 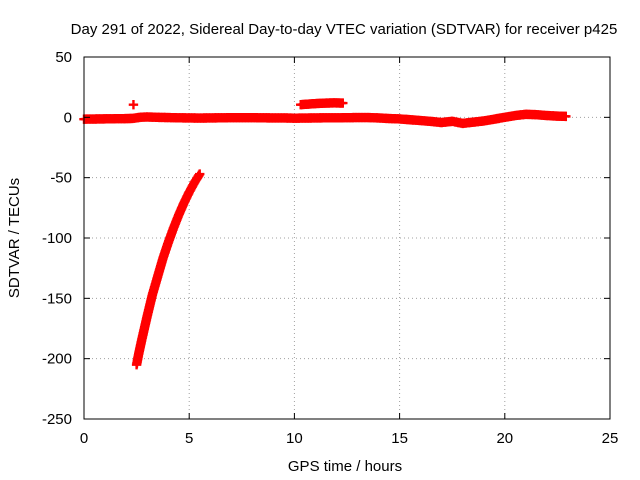 I want to click on y-tick-label: -50, so click(x=61, y=178).